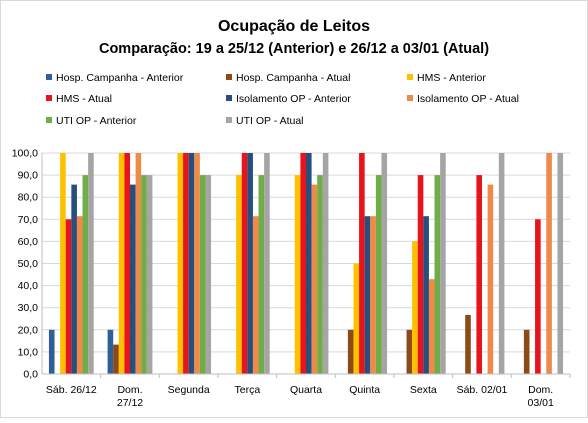 The width and height of the screenshot is (588, 423). Describe the element at coordinates (293, 78) in the screenshot. I see `legend-label: Hosp. Campanha - Atual` at that location.